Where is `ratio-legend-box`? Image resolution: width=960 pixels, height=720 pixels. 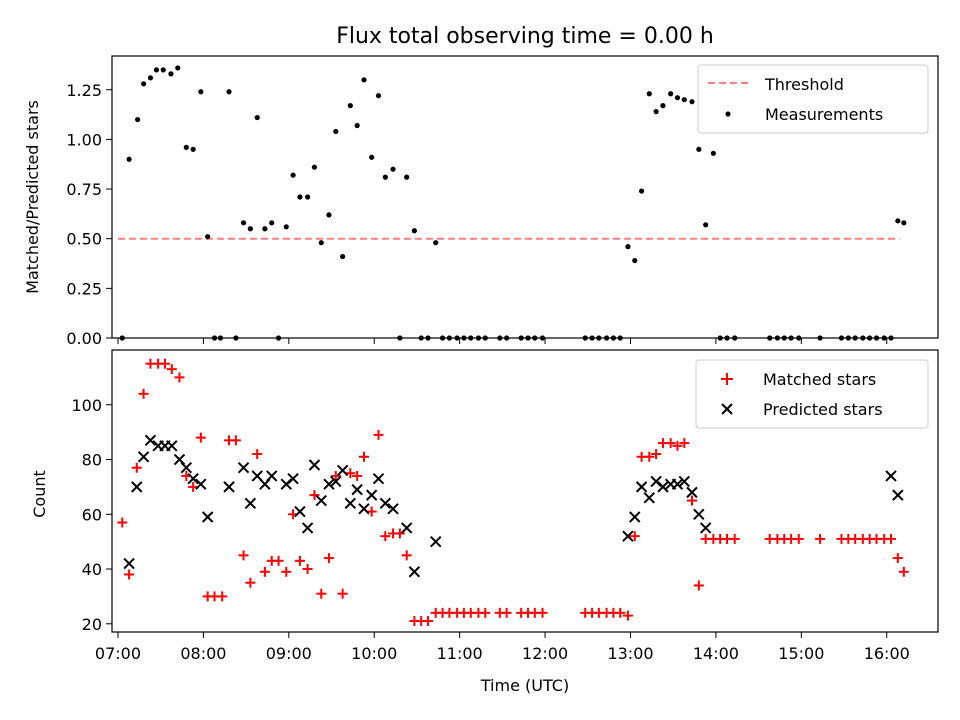
ratio-legend-box is located at coordinates (813, 99).